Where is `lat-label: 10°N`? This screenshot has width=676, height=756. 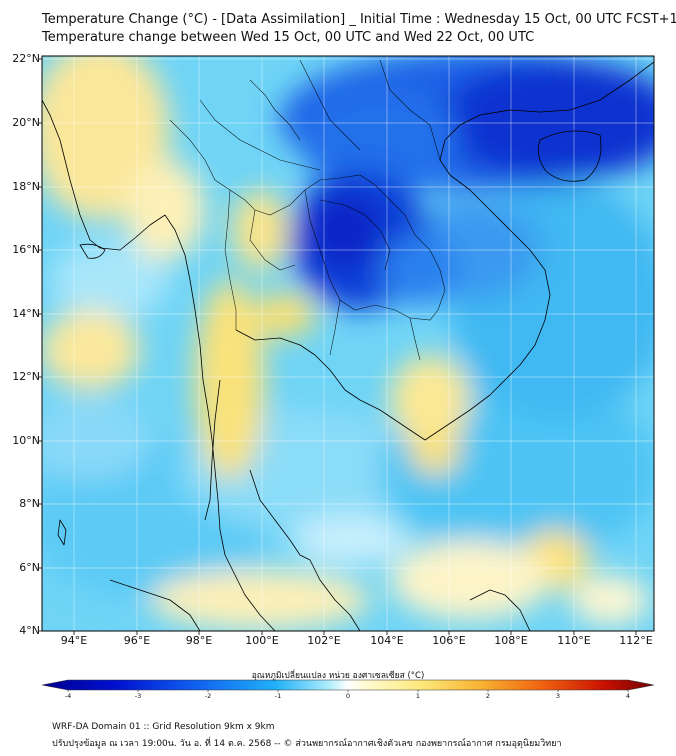
lat-label: 10°N is located at coordinates (26, 440).